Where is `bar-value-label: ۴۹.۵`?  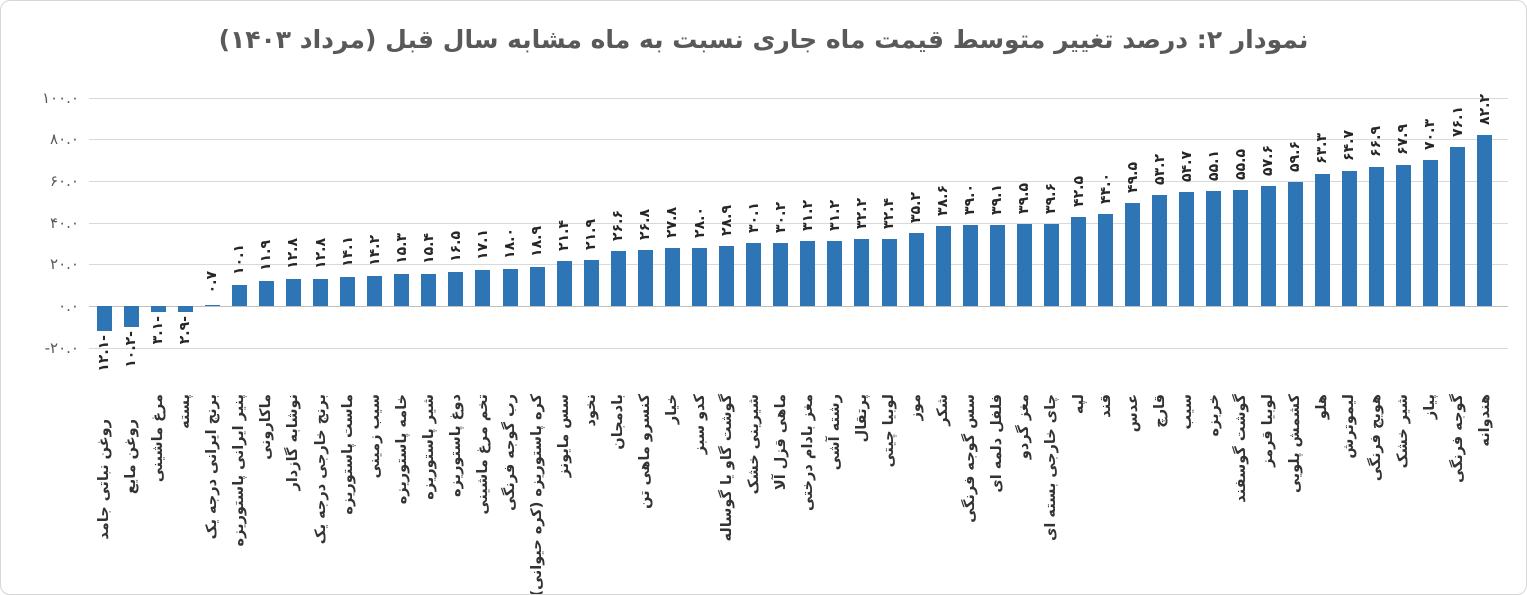 bar-value-label: ۴۹.۵ is located at coordinates (1132, 177).